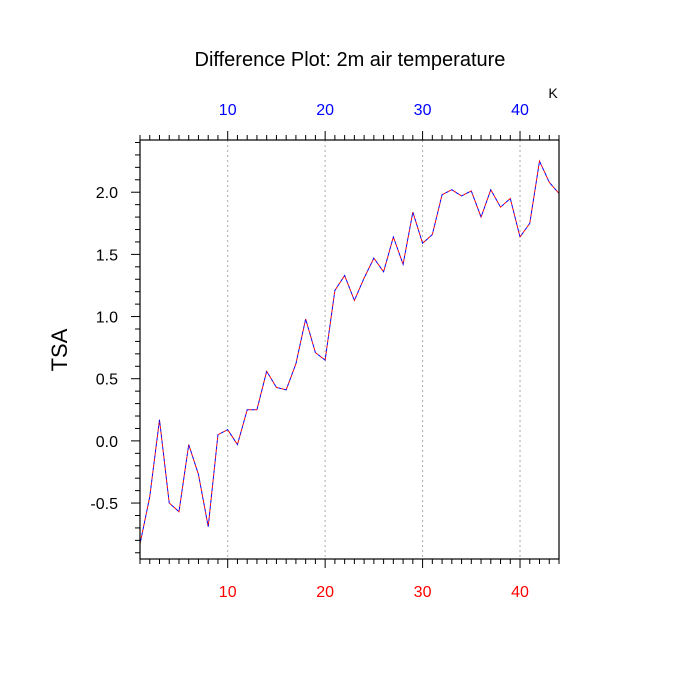  I want to click on y-tick-label: 0.0, so click(107, 442).